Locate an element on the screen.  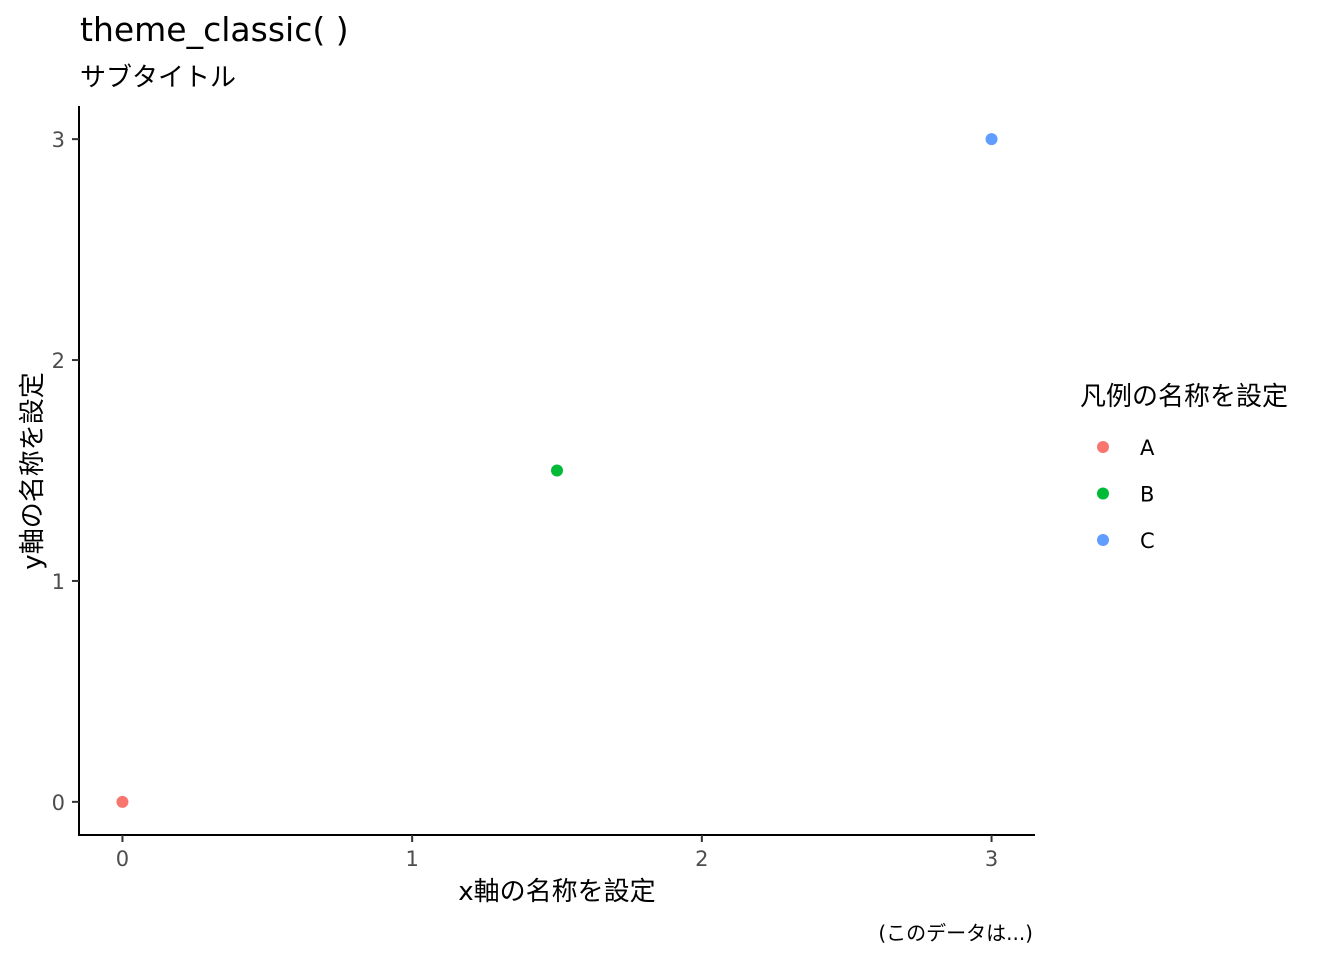
x-tick-label: 2 is located at coordinates (701, 859).